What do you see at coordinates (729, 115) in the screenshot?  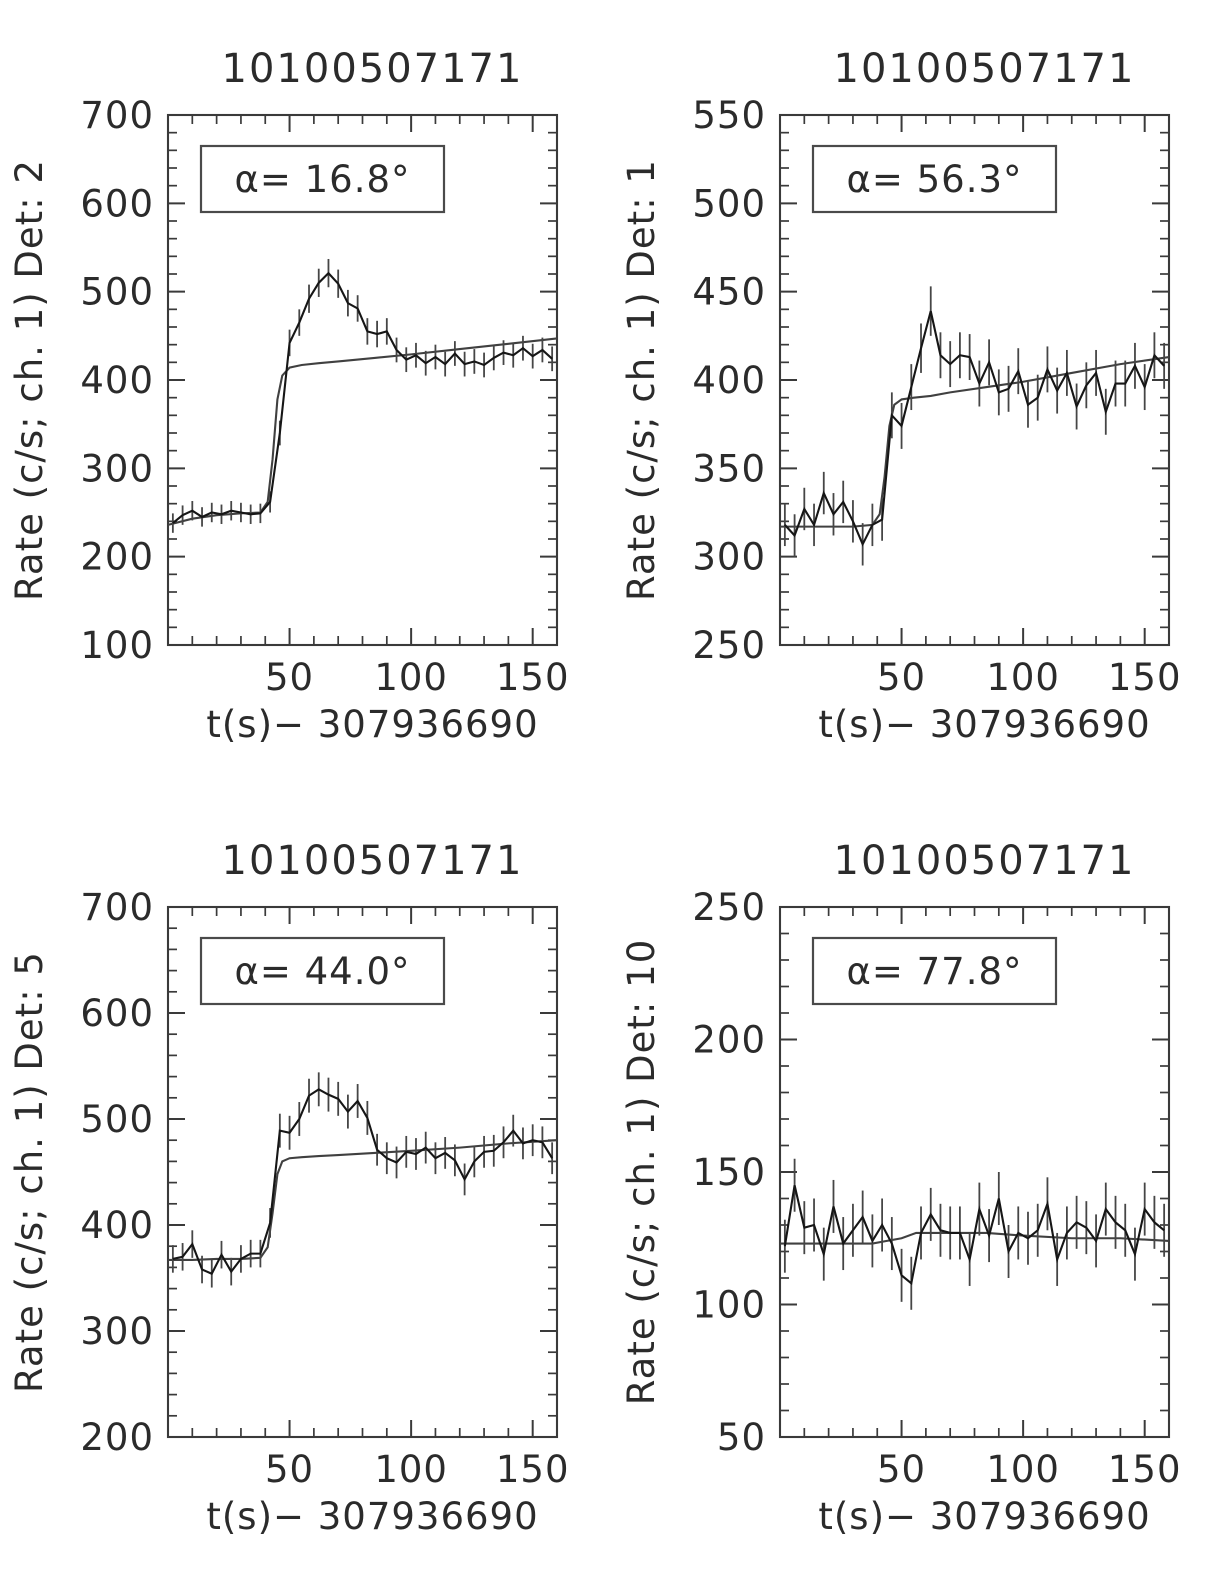 I see `y-tick-label: 550` at bounding box center [729, 115].